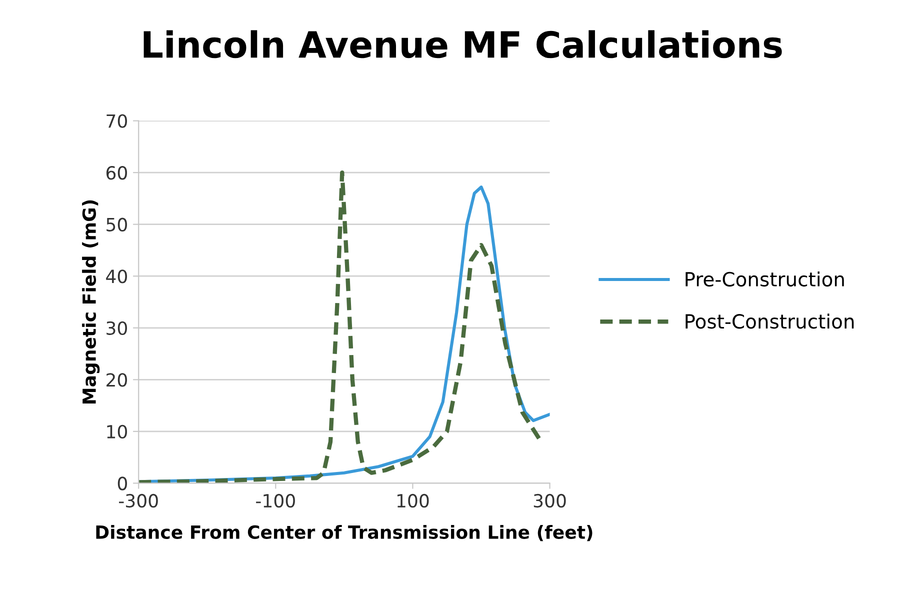 The height and width of the screenshot is (604, 924). Describe the element at coordinates (91, 302) in the screenshot. I see `y-axis-title: Magnetic Field (mG)` at that location.